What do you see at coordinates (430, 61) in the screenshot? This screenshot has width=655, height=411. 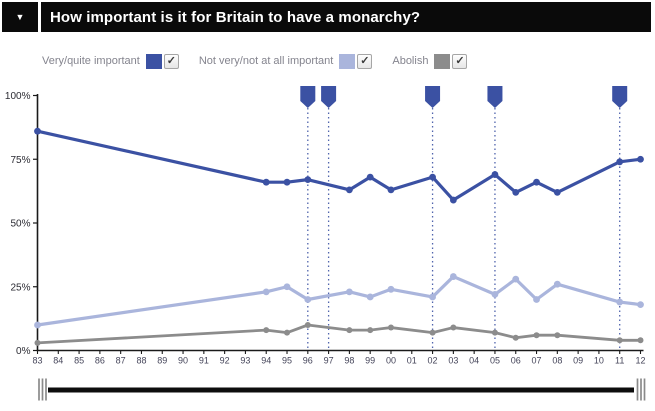 I see `legend-item-abolish: Abolish ✓` at bounding box center [430, 61].